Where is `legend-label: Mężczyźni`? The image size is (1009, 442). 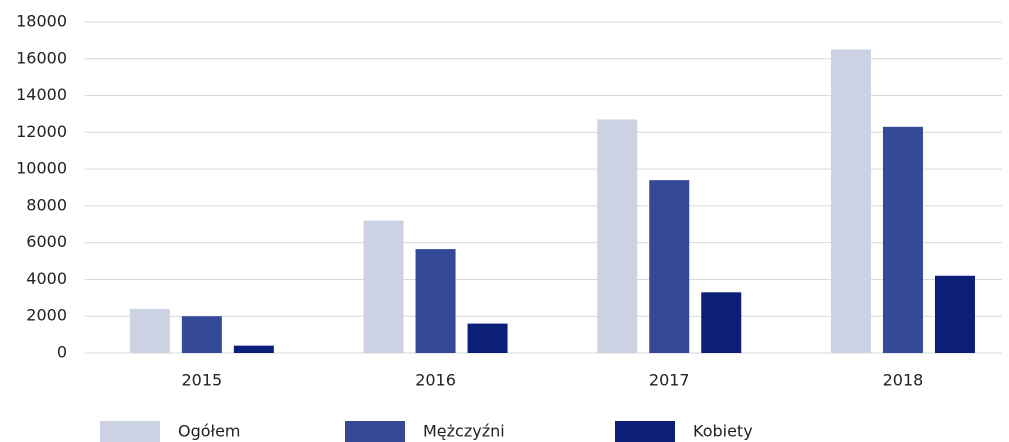 legend-label: Mężczyźni is located at coordinates (464, 431).